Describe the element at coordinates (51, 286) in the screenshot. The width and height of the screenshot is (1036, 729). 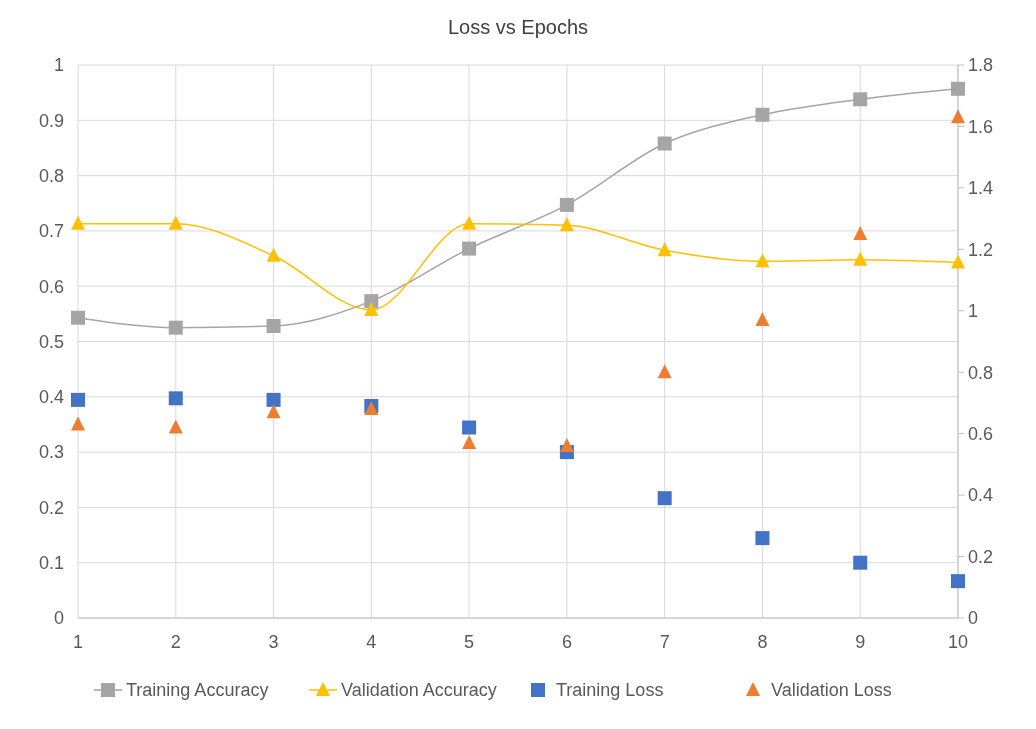
I see `y-tick-label: 0.6` at that location.